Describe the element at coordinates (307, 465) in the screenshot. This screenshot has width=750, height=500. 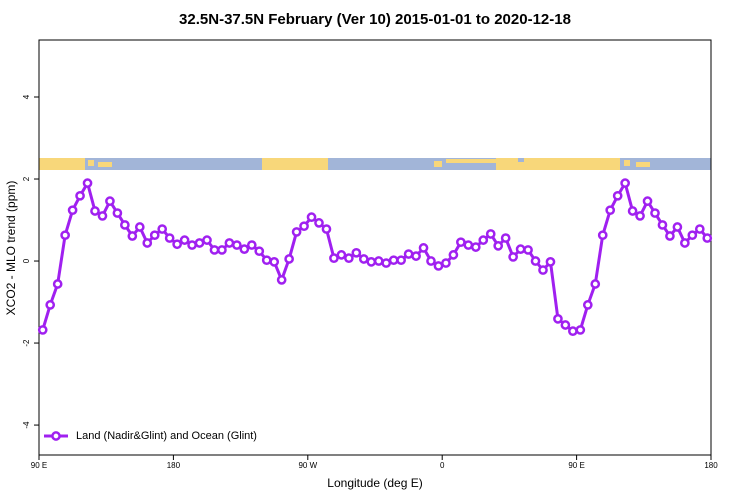
I see `x-tick-label: 90 W` at that location.